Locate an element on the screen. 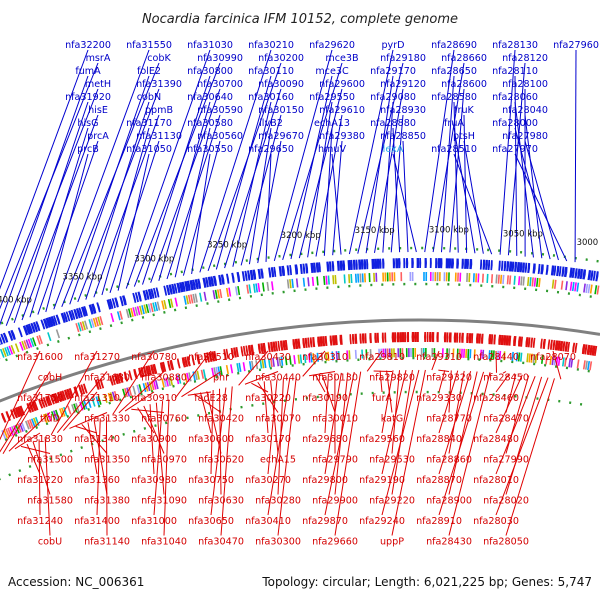 The width and height of the screenshot is (600, 600). top-gene-label: nfa29550 is located at coordinates (332, 97).